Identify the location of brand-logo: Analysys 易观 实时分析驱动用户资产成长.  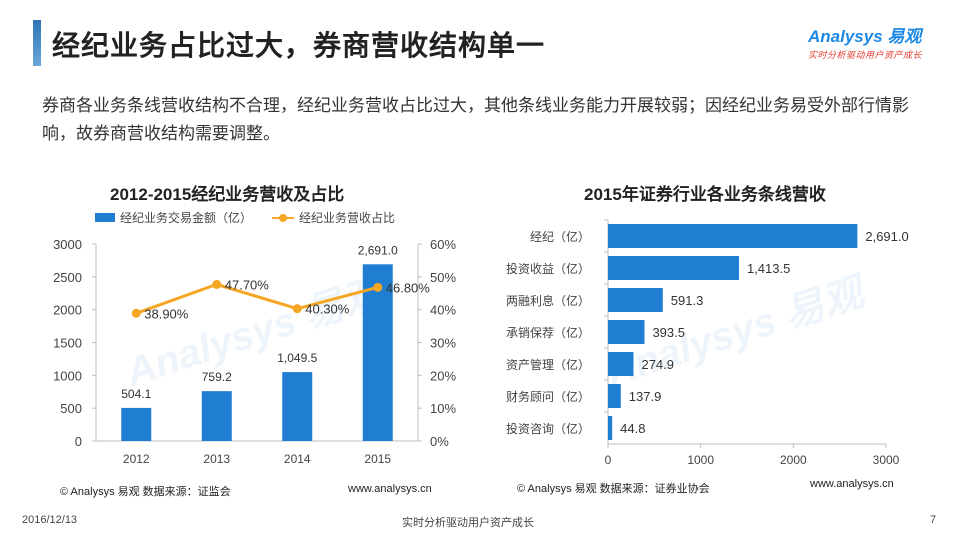
(873, 41).